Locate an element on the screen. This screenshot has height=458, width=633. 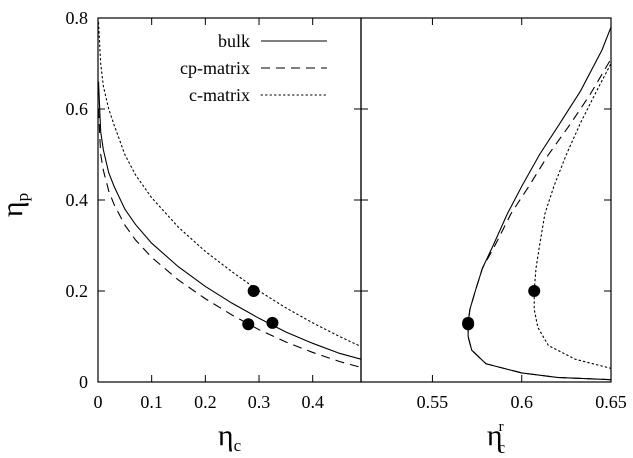
legend-label: c-matrix is located at coordinates (219, 95).